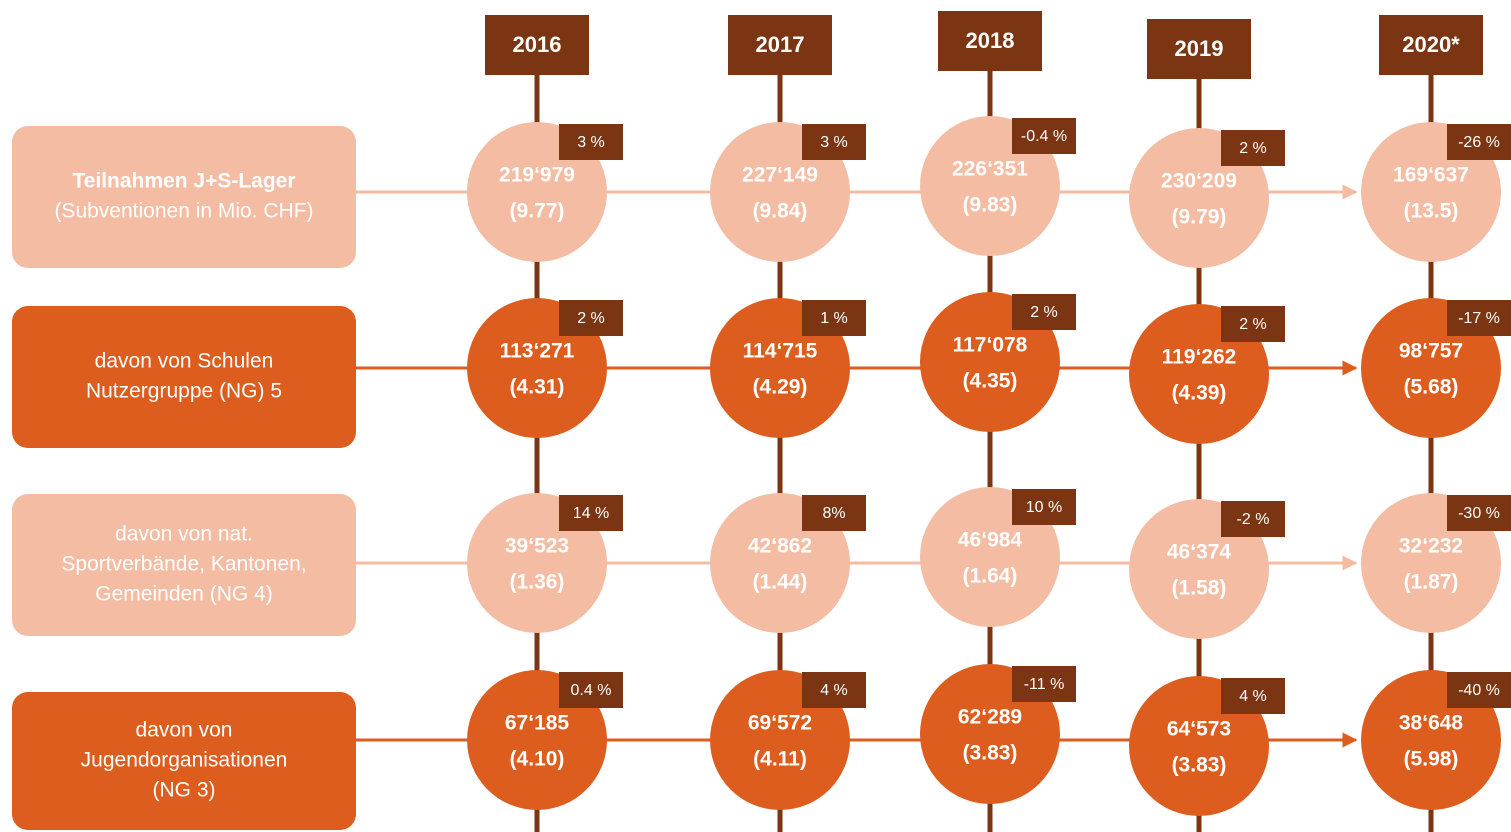 The height and width of the screenshot is (832, 1511). What do you see at coordinates (183, 211) in the screenshot?
I see `row-label: (Subventionen in Mio. CHF)` at bounding box center [183, 211].